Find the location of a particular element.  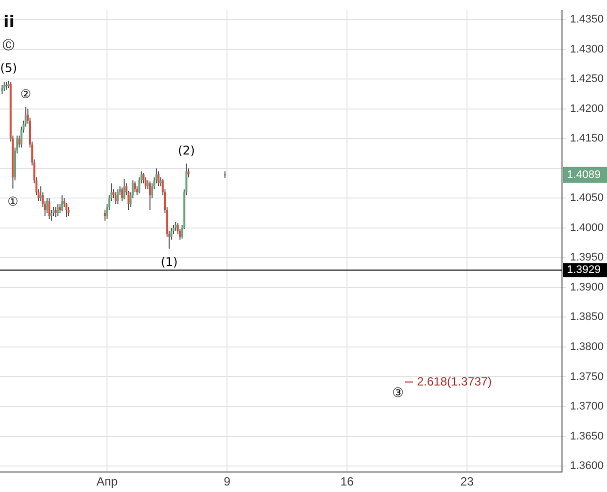

annotation: (5) is located at coordinates (9, 67).